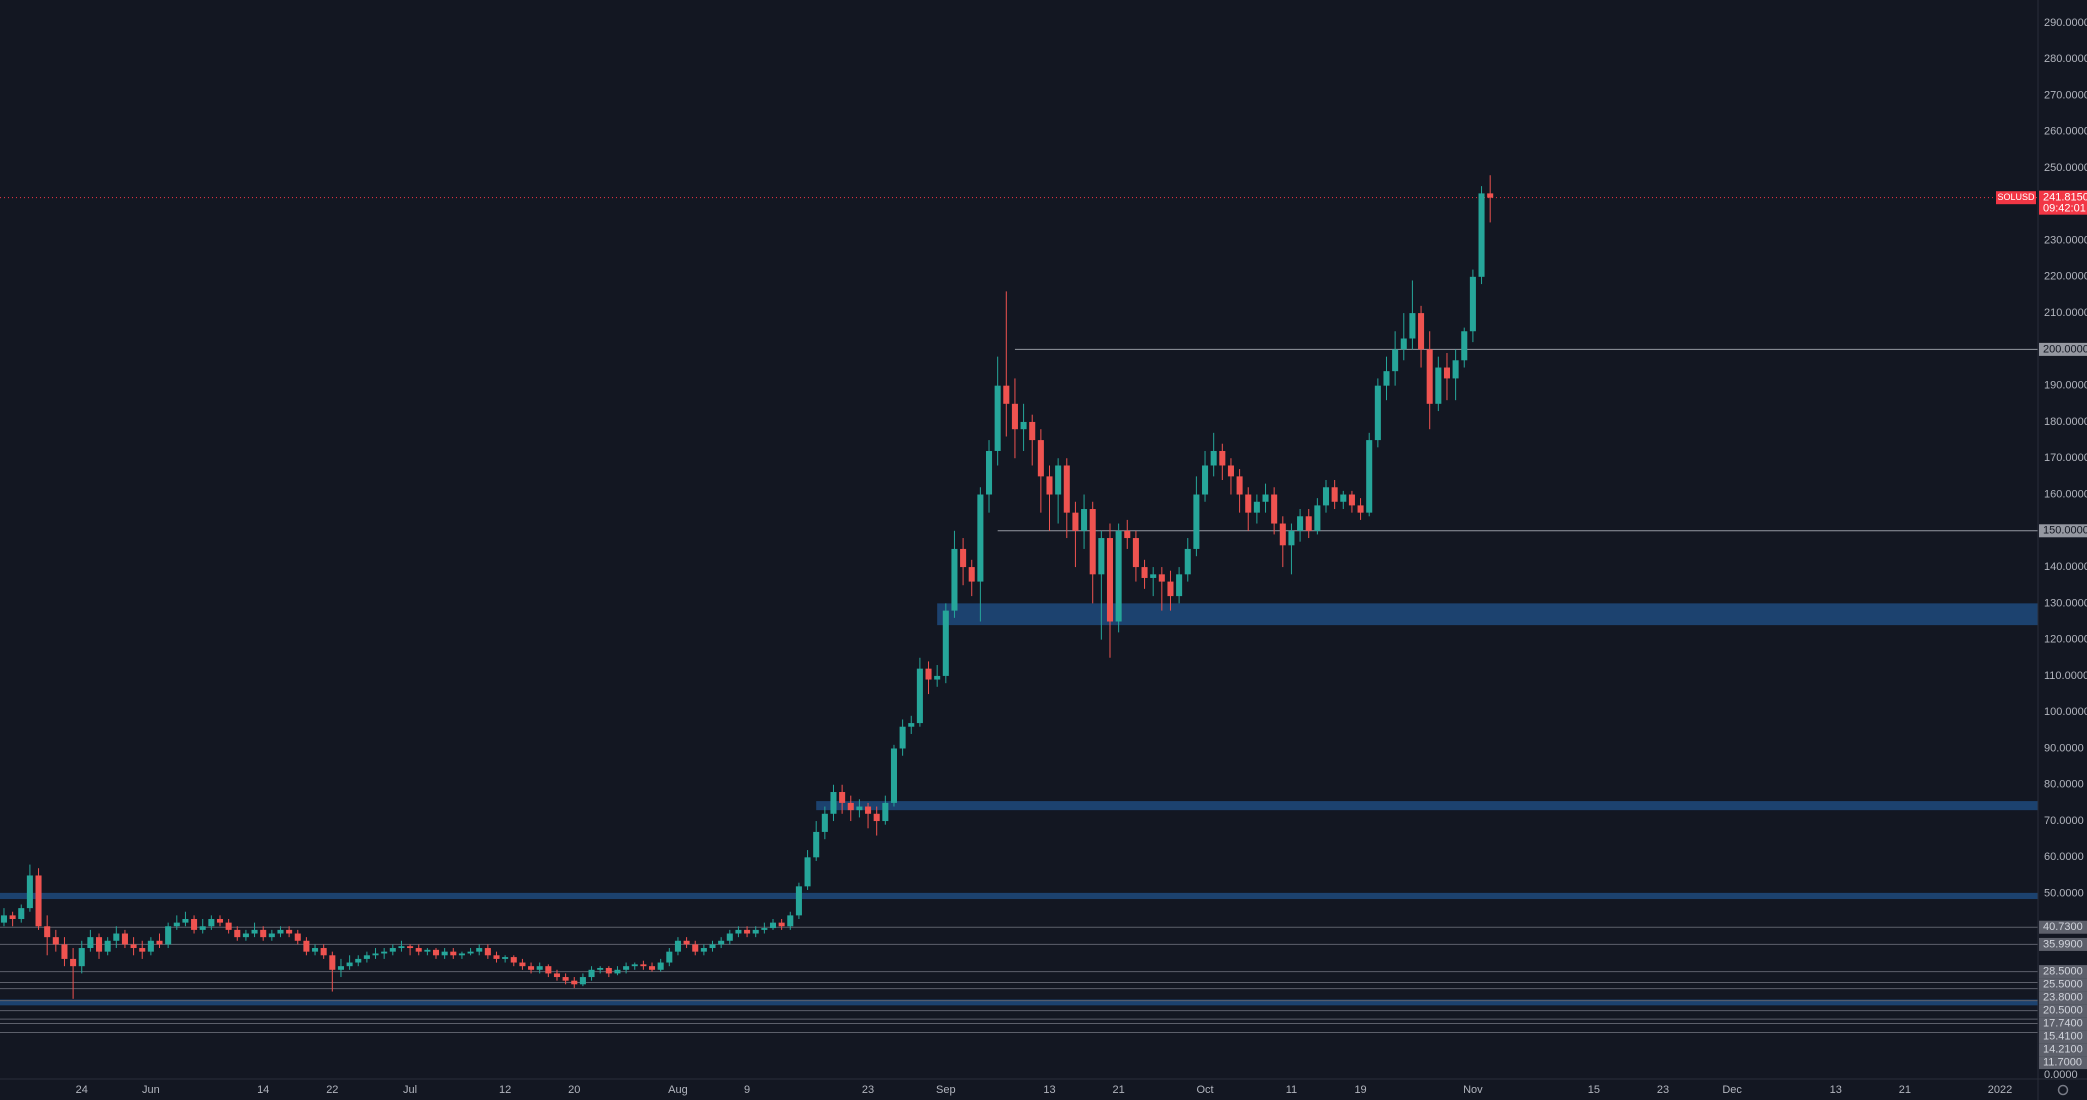 The image size is (2087, 1100). Describe the element at coordinates (2065, 168) in the screenshot. I see `y-tick-label: 250.0000` at that location.